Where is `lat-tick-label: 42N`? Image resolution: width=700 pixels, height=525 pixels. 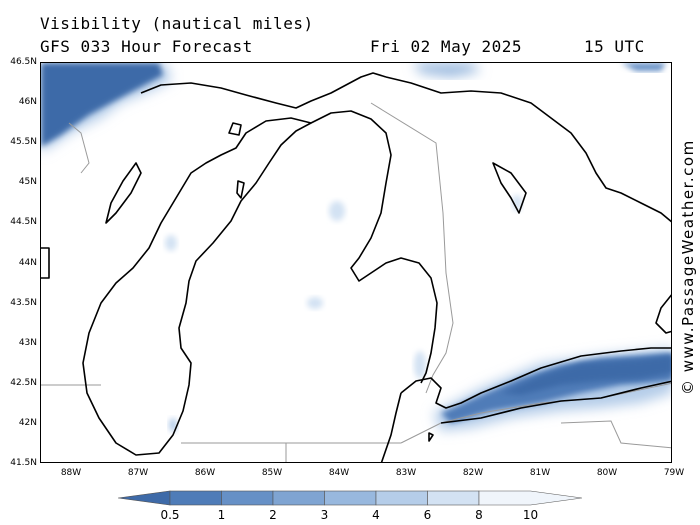
lat-tick-label: 42N is located at coordinates (27, 422).